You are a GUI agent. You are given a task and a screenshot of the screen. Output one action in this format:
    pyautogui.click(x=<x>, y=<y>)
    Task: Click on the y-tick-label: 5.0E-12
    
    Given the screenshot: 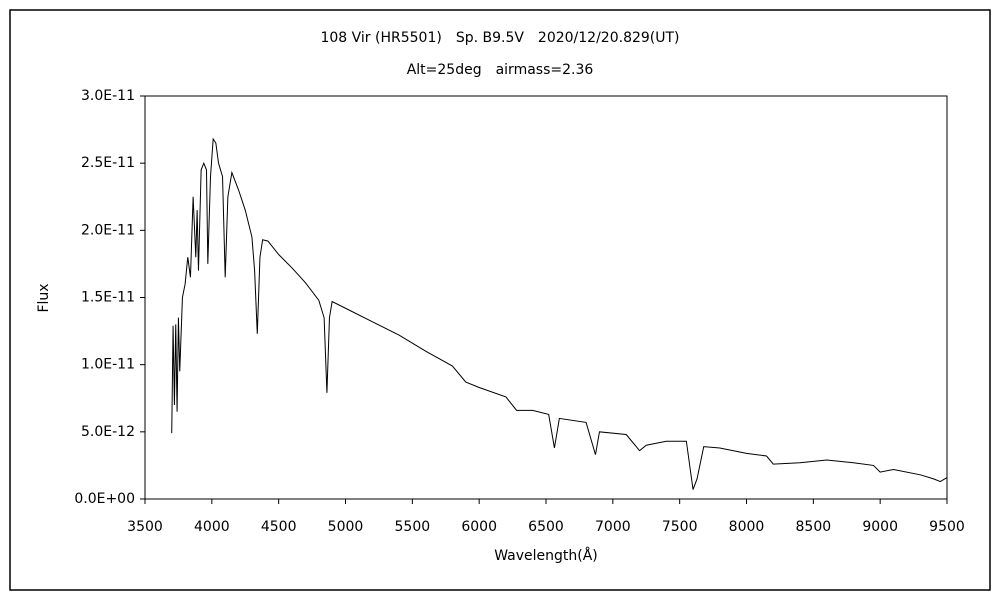 What is the action you would take?
    pyautogui.click(x=108, y=432)
    